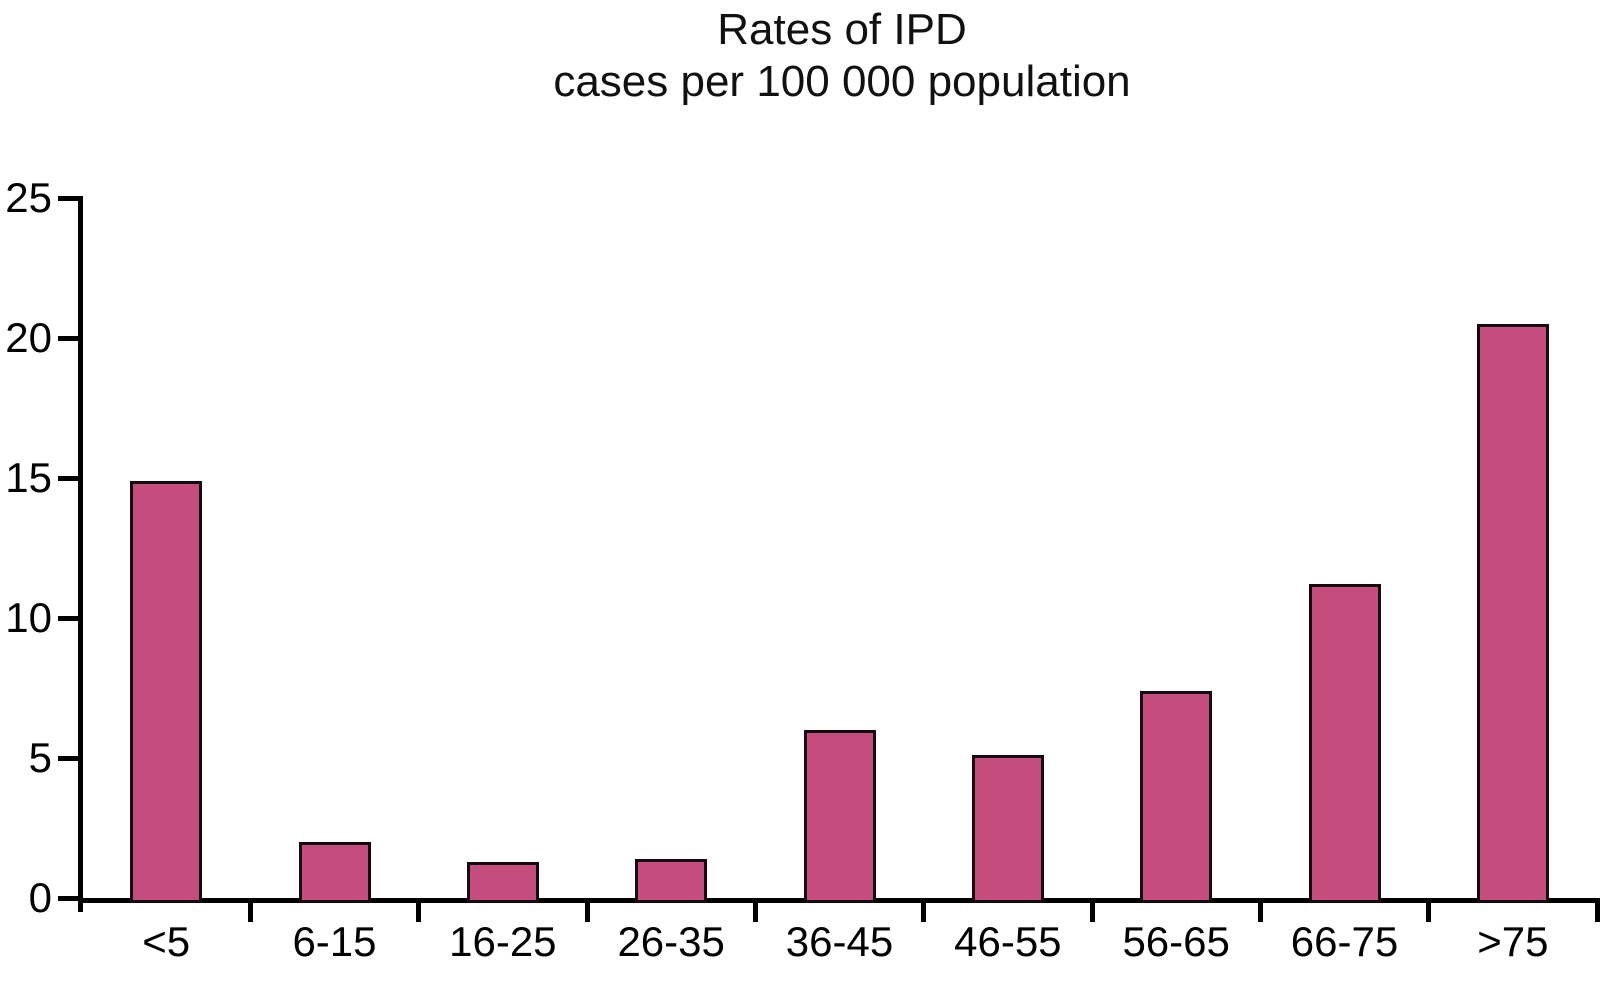 The height and width of the screenshot is (981, 1602). I want to click on x-category-label: 26-35, so click(671, 941).